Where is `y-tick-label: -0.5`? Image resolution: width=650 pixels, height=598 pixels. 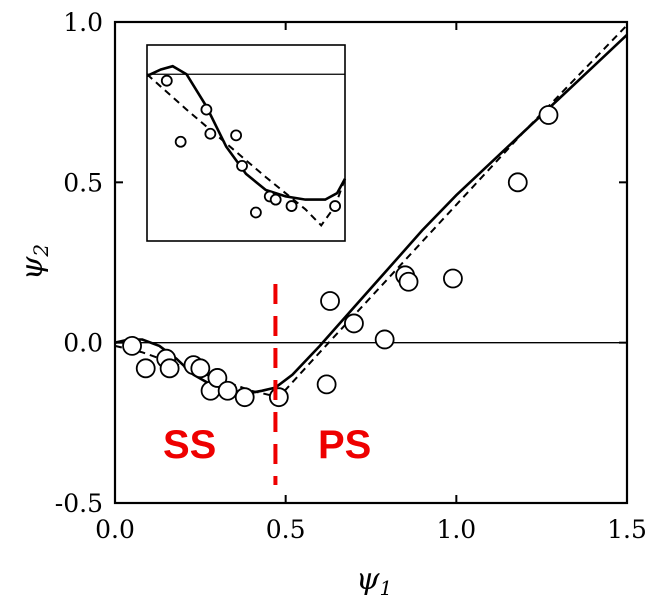 y-tick-label: -0.5 is located at coordinates (79, 503).